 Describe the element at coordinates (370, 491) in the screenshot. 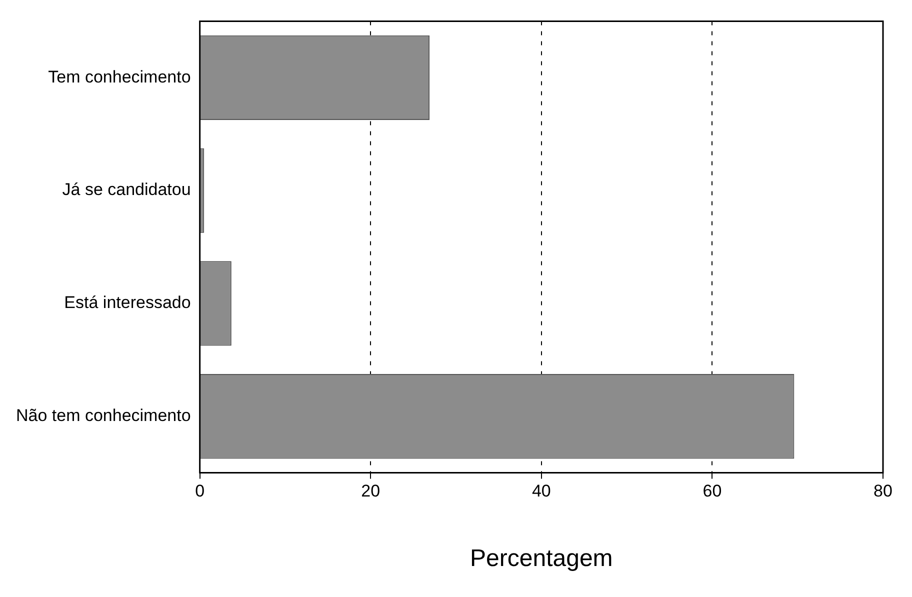

I see `x-tick-label: 20` at that location.